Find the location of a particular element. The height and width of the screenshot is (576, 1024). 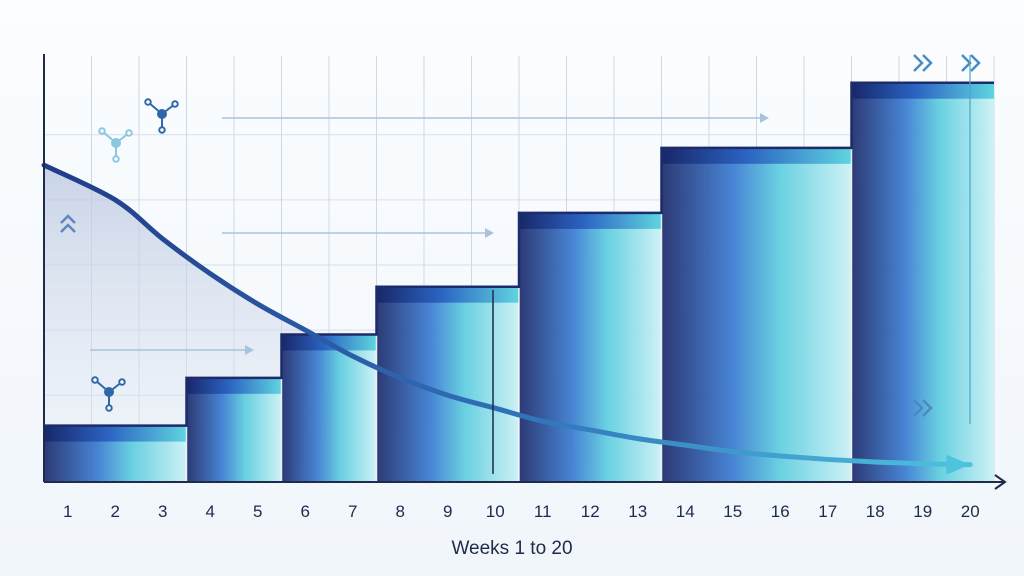

x-tick-label: 3 is located at coordinates (162, 511).